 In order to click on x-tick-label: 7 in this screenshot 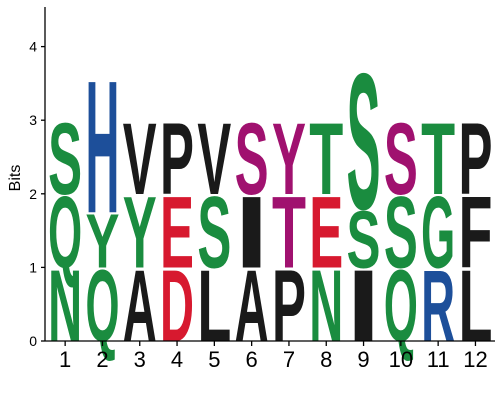, I will do `click(289, 359)`.